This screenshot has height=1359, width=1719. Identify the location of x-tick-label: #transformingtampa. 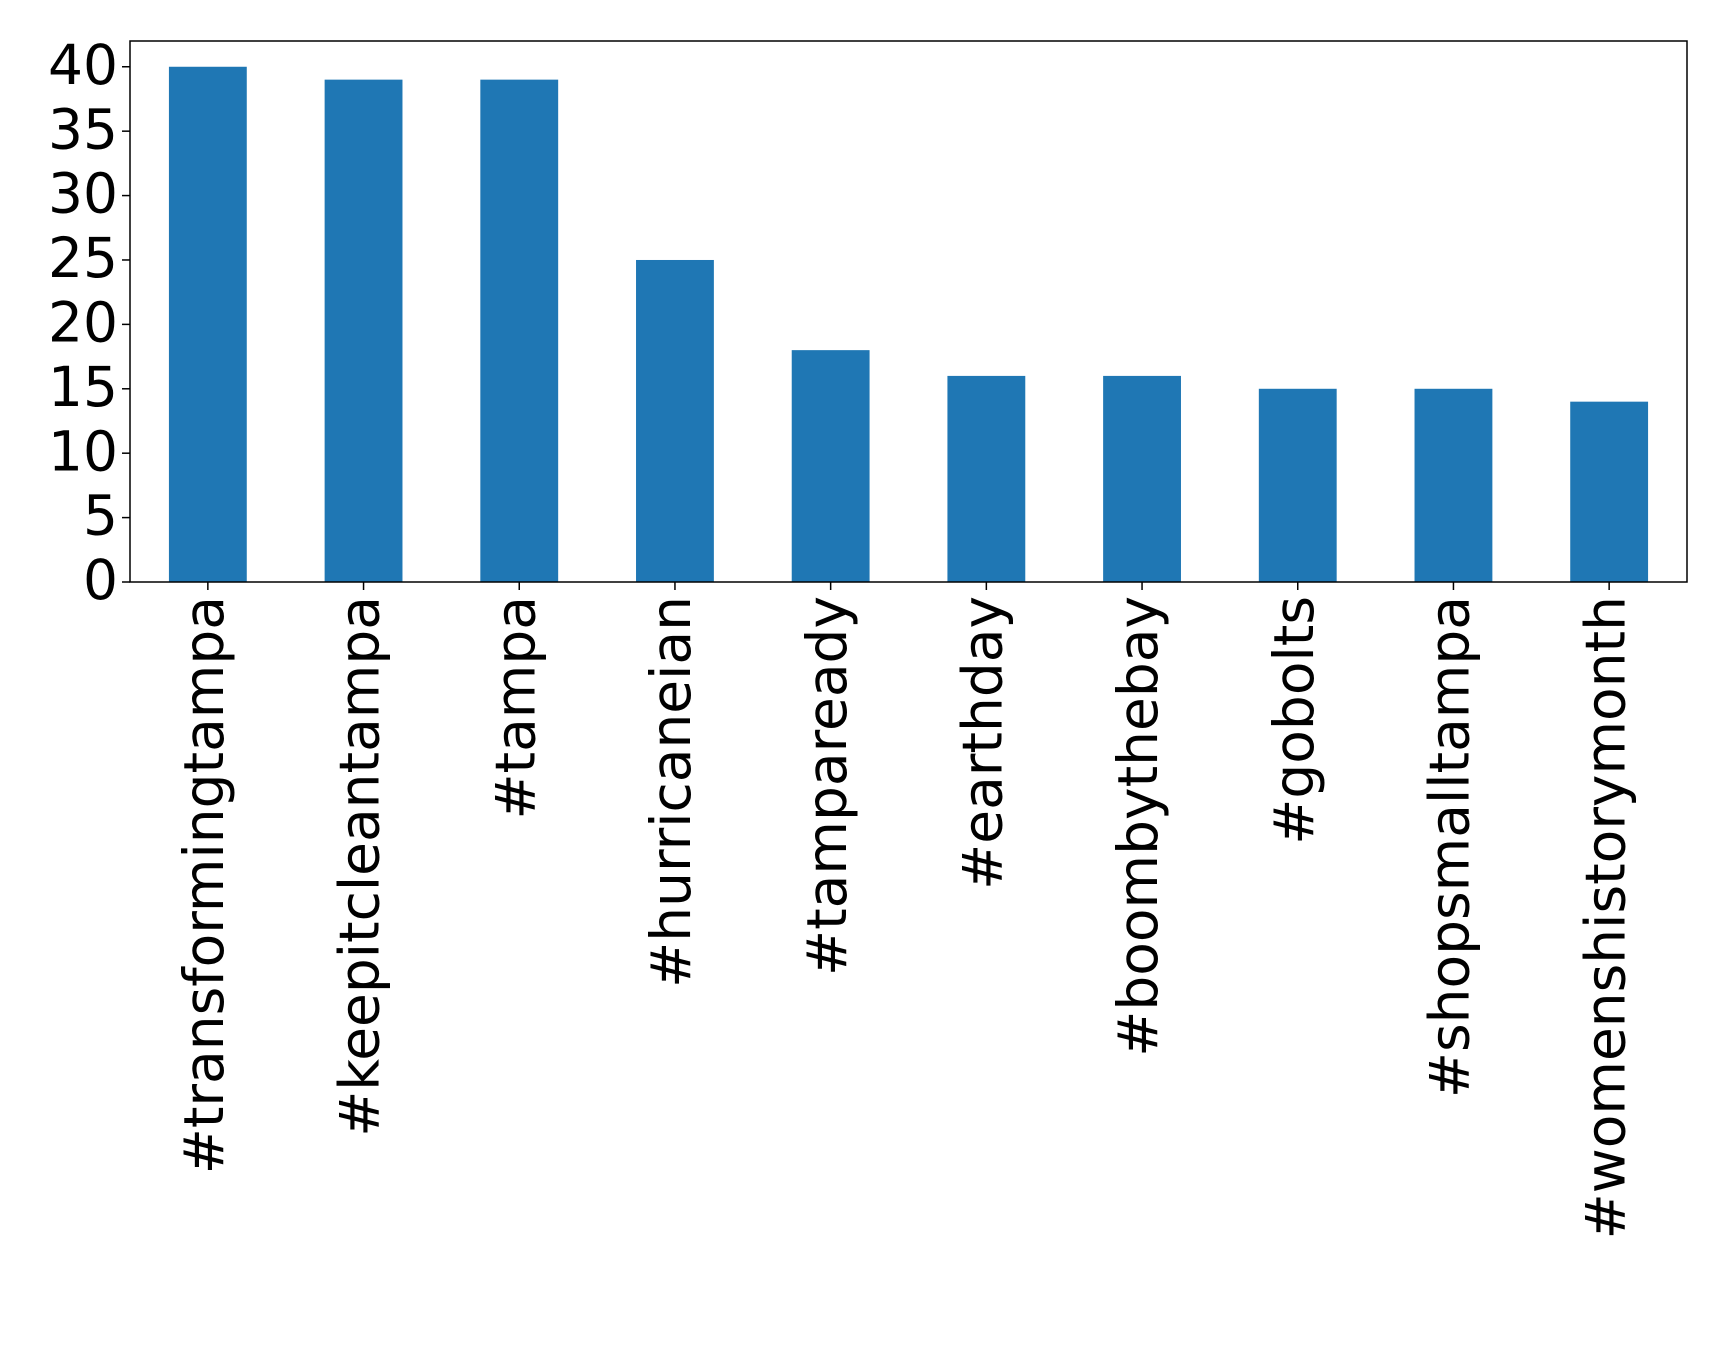
(204, 885).